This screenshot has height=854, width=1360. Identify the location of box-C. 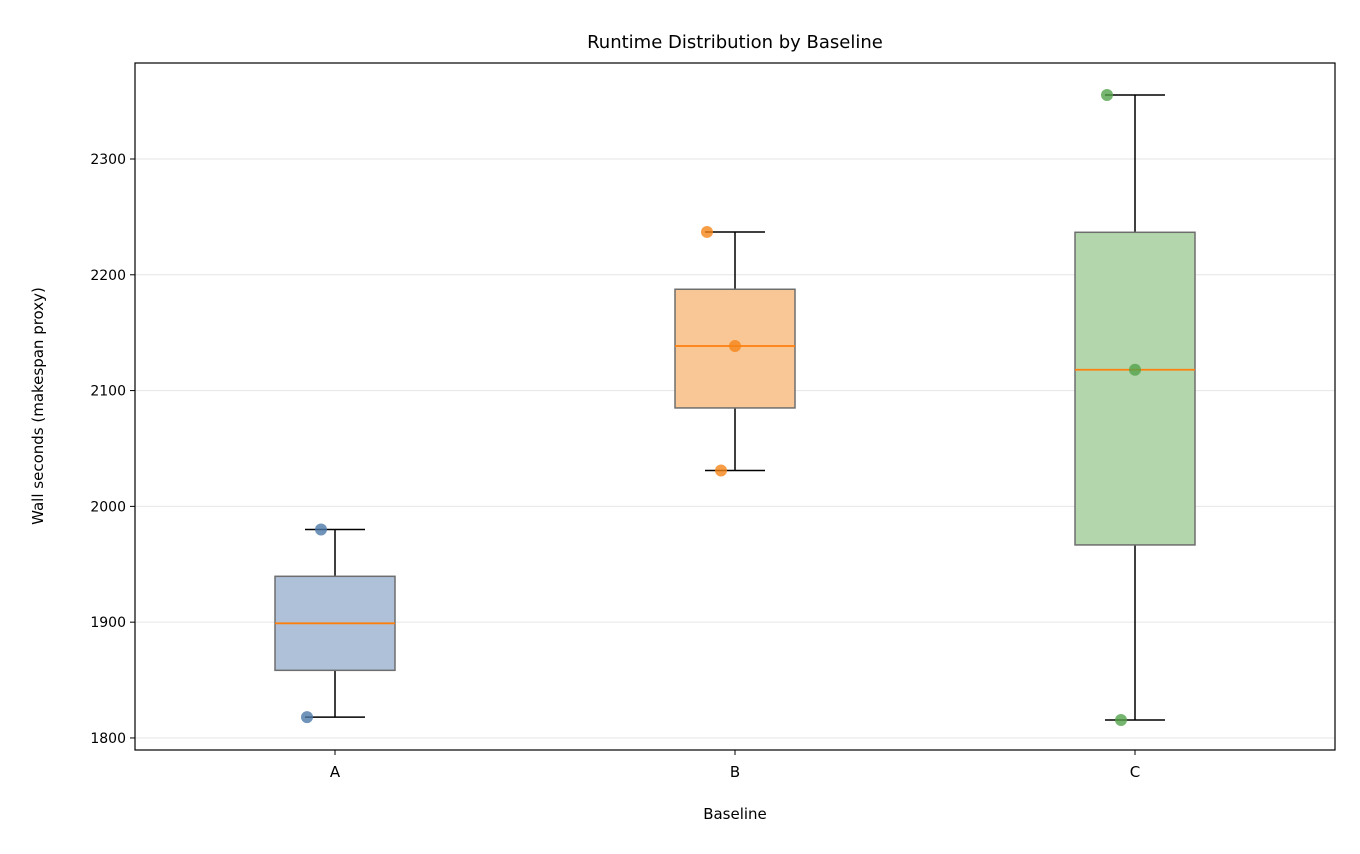
(1135, 407).